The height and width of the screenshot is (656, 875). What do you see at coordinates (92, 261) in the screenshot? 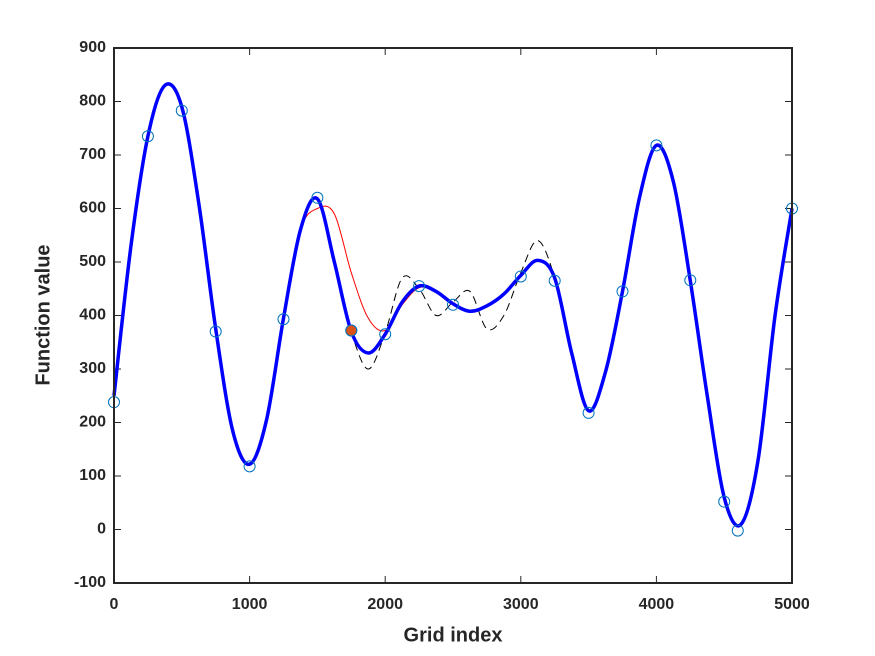
I see `y-tick-label: 500` at bounding box center [92, 261].